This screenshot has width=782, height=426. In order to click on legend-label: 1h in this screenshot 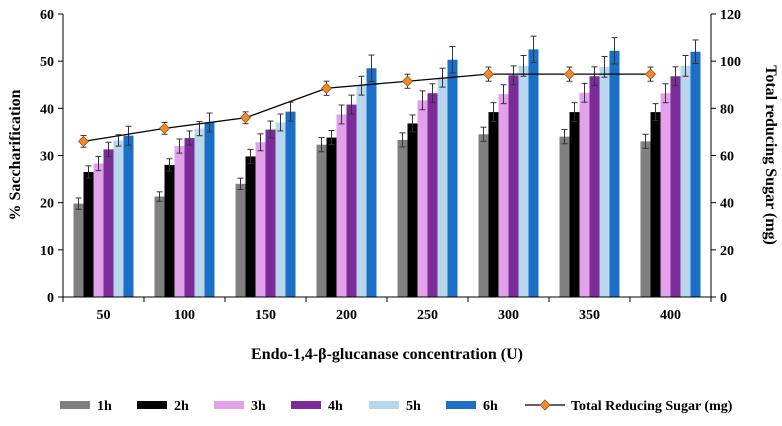, I will do `click(104, 406)`.